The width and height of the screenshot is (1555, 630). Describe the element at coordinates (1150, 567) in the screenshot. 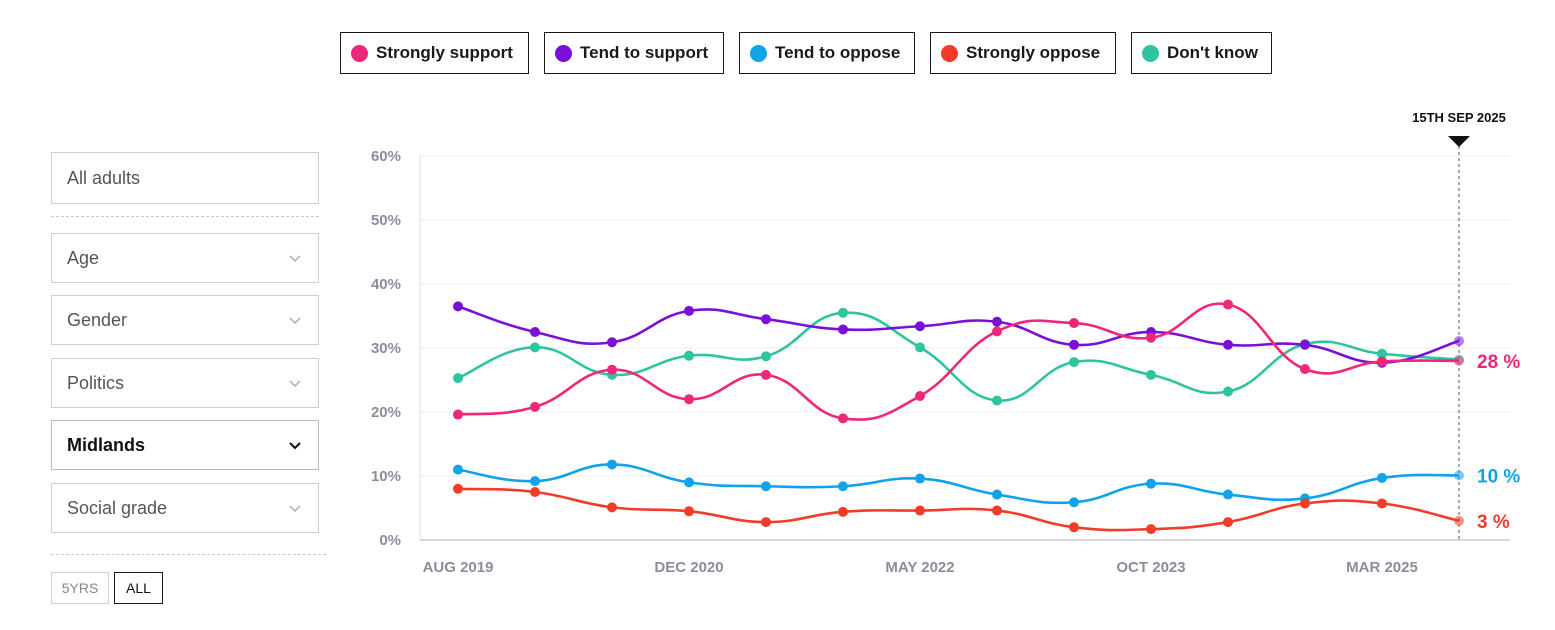

I see `x-tick-label: OCT 2023` at that location.